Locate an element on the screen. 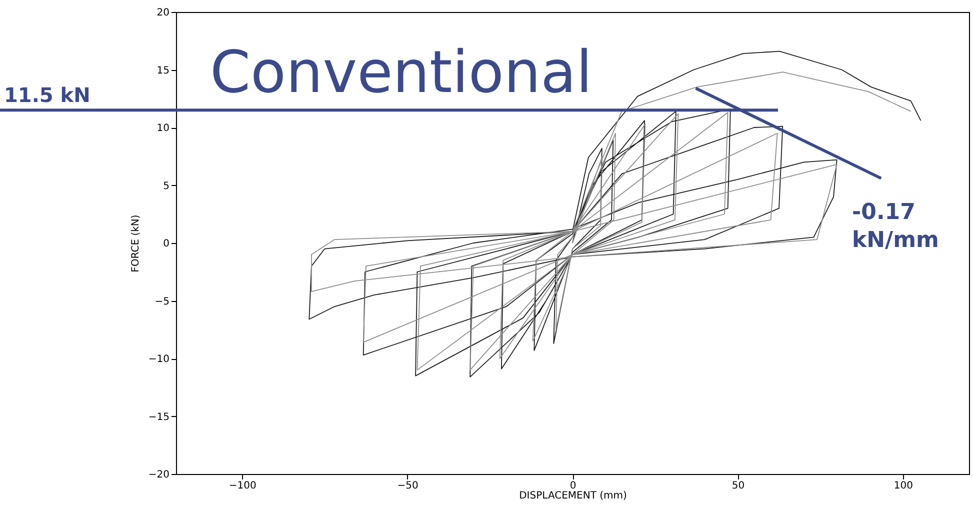 The height and width of the screenshot is (507, 973). y-tick-label: −20 is located at coordinates (159, 475).